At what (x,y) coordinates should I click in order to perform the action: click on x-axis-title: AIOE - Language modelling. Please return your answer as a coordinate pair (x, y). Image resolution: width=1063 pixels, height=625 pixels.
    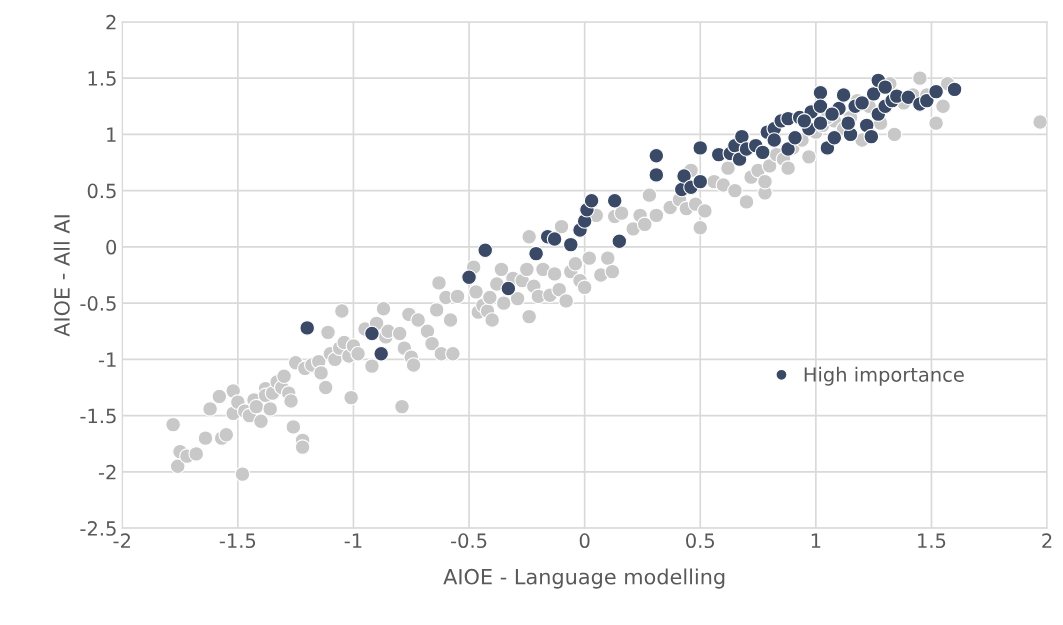
    Looking at the image, I should click on (584, 578).